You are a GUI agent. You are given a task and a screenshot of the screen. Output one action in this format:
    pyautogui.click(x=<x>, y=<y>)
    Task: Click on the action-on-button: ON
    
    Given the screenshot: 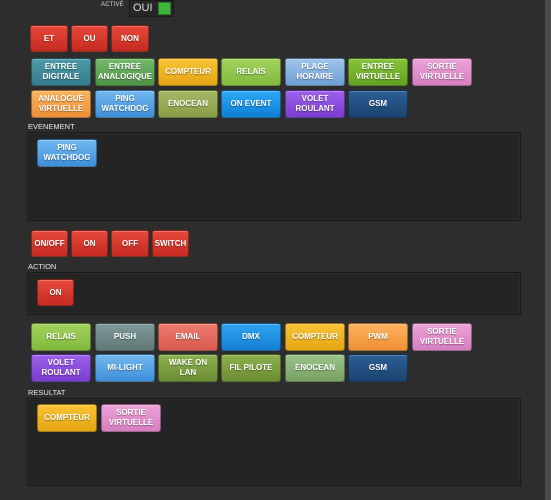 What is the action you would take?
    pyautogui.click(x=89, y=243)
    